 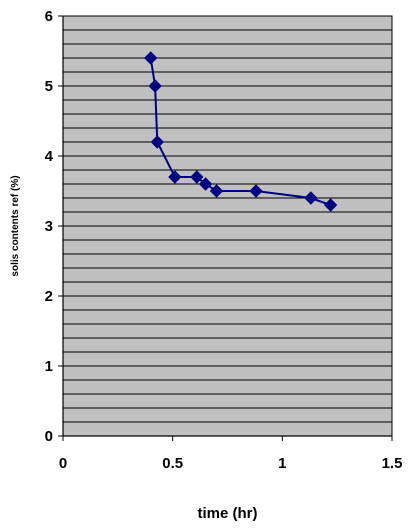 I want to click on x-tick-label: 1, so click(x=282, y=463).